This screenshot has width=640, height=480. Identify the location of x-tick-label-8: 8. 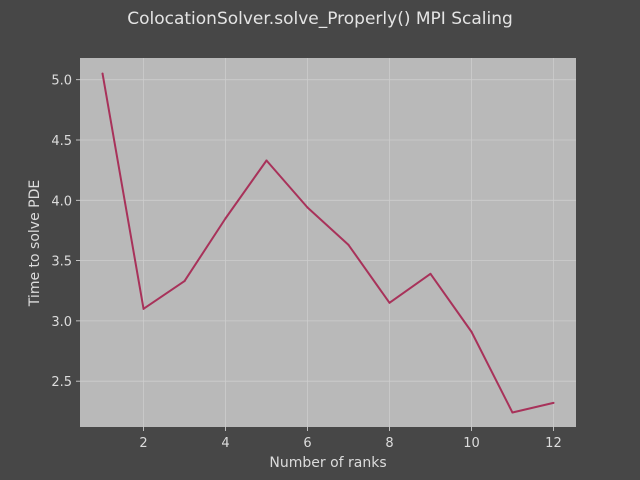
(389, 443).